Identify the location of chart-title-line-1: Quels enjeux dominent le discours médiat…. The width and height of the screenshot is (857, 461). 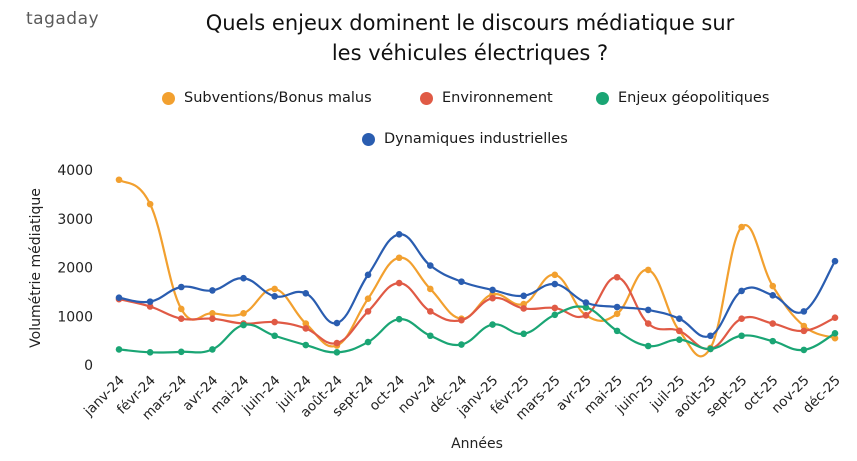
(470, 23).